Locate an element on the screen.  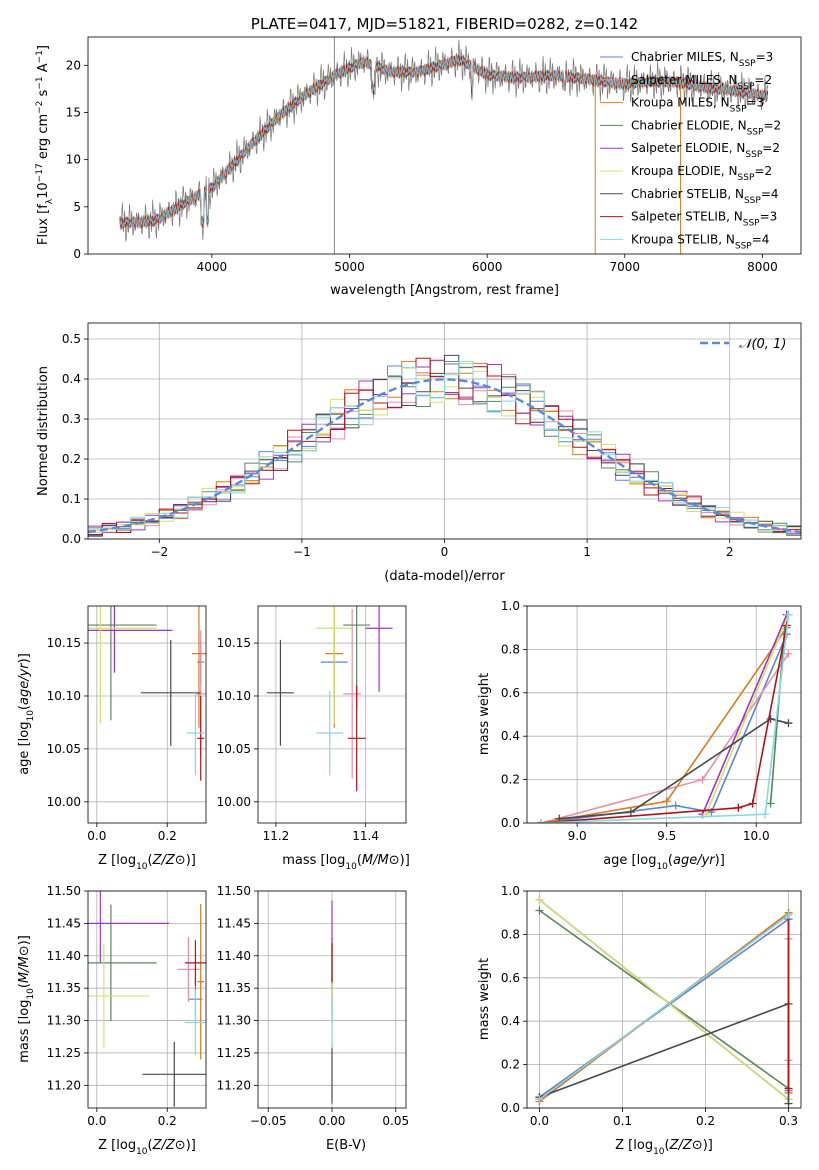
y-tick-label: 11.40 is located at coordinates (234, 956).